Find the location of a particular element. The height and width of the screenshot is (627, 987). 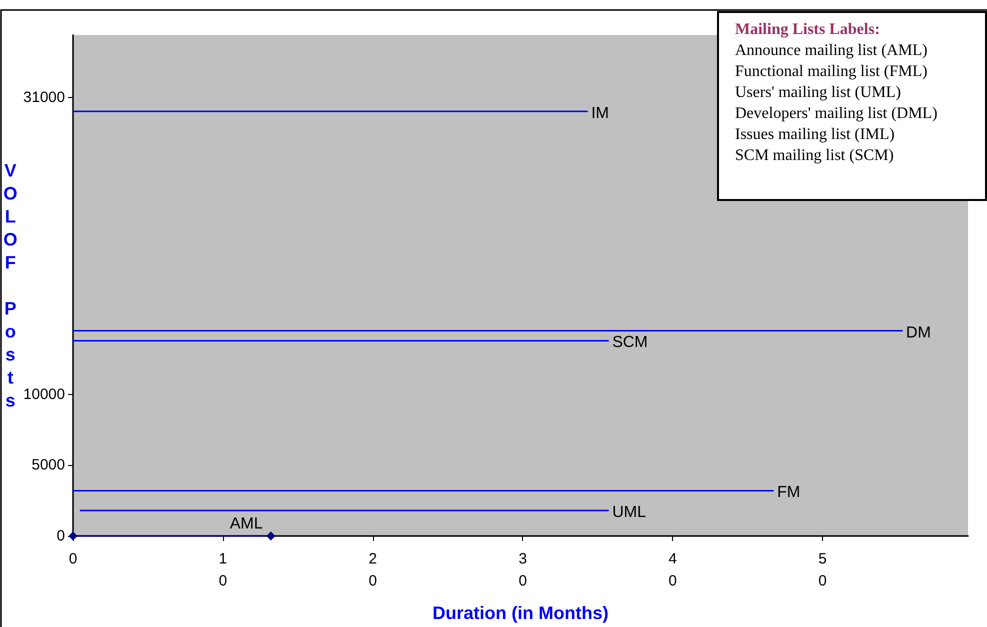

series-label: FM is located at coordinates (788, 493).